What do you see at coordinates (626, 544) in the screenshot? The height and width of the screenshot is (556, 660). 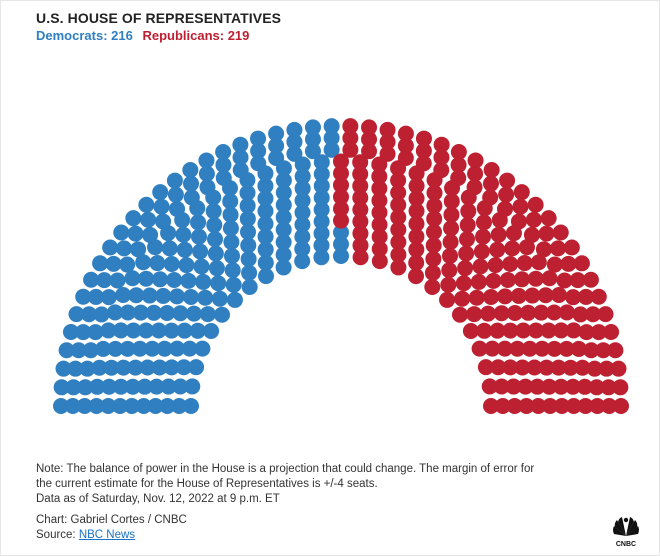 I see `logo-text: CNBC` at bounding box center [626, 544].